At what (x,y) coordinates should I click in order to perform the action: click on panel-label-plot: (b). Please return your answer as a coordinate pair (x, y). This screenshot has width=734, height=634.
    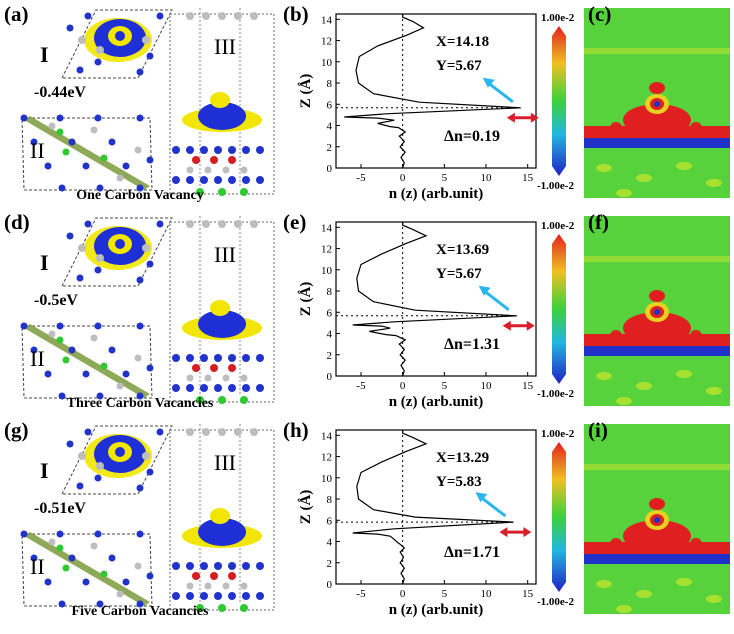
    Looking at the image, I should click on (296, 14).